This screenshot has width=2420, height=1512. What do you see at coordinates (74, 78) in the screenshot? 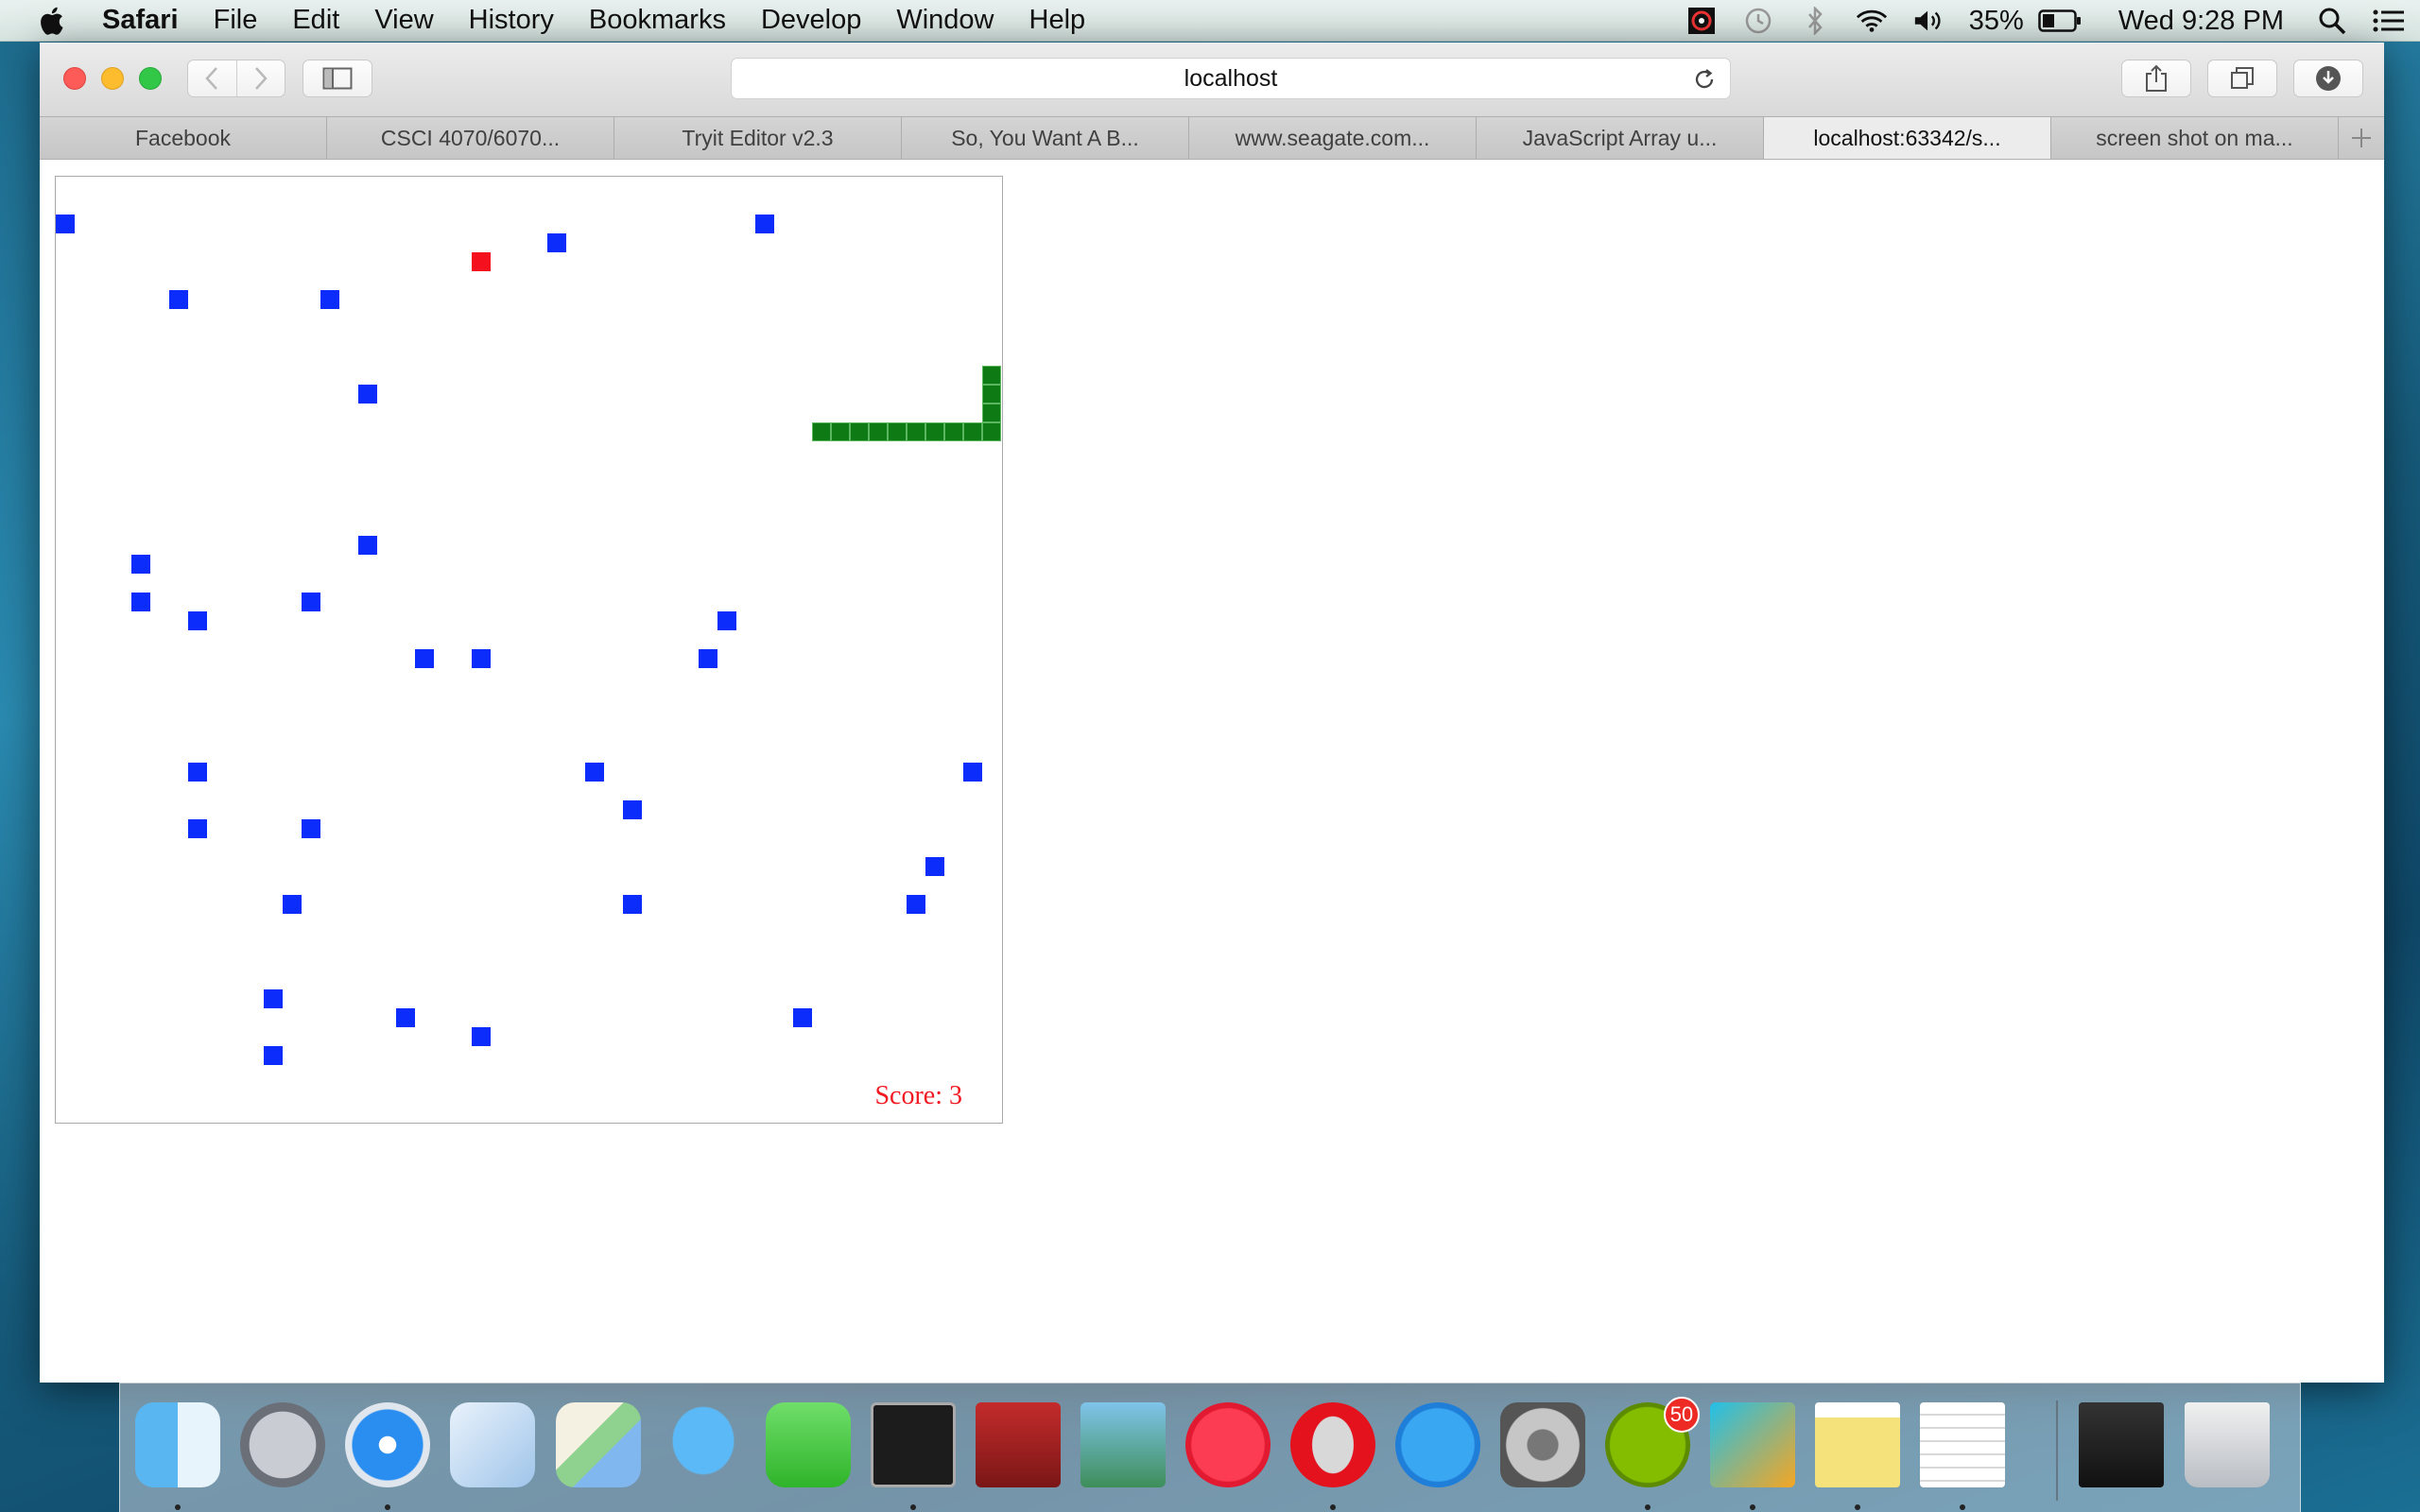
I see `close-window-button` at bounding box center [74, 78].